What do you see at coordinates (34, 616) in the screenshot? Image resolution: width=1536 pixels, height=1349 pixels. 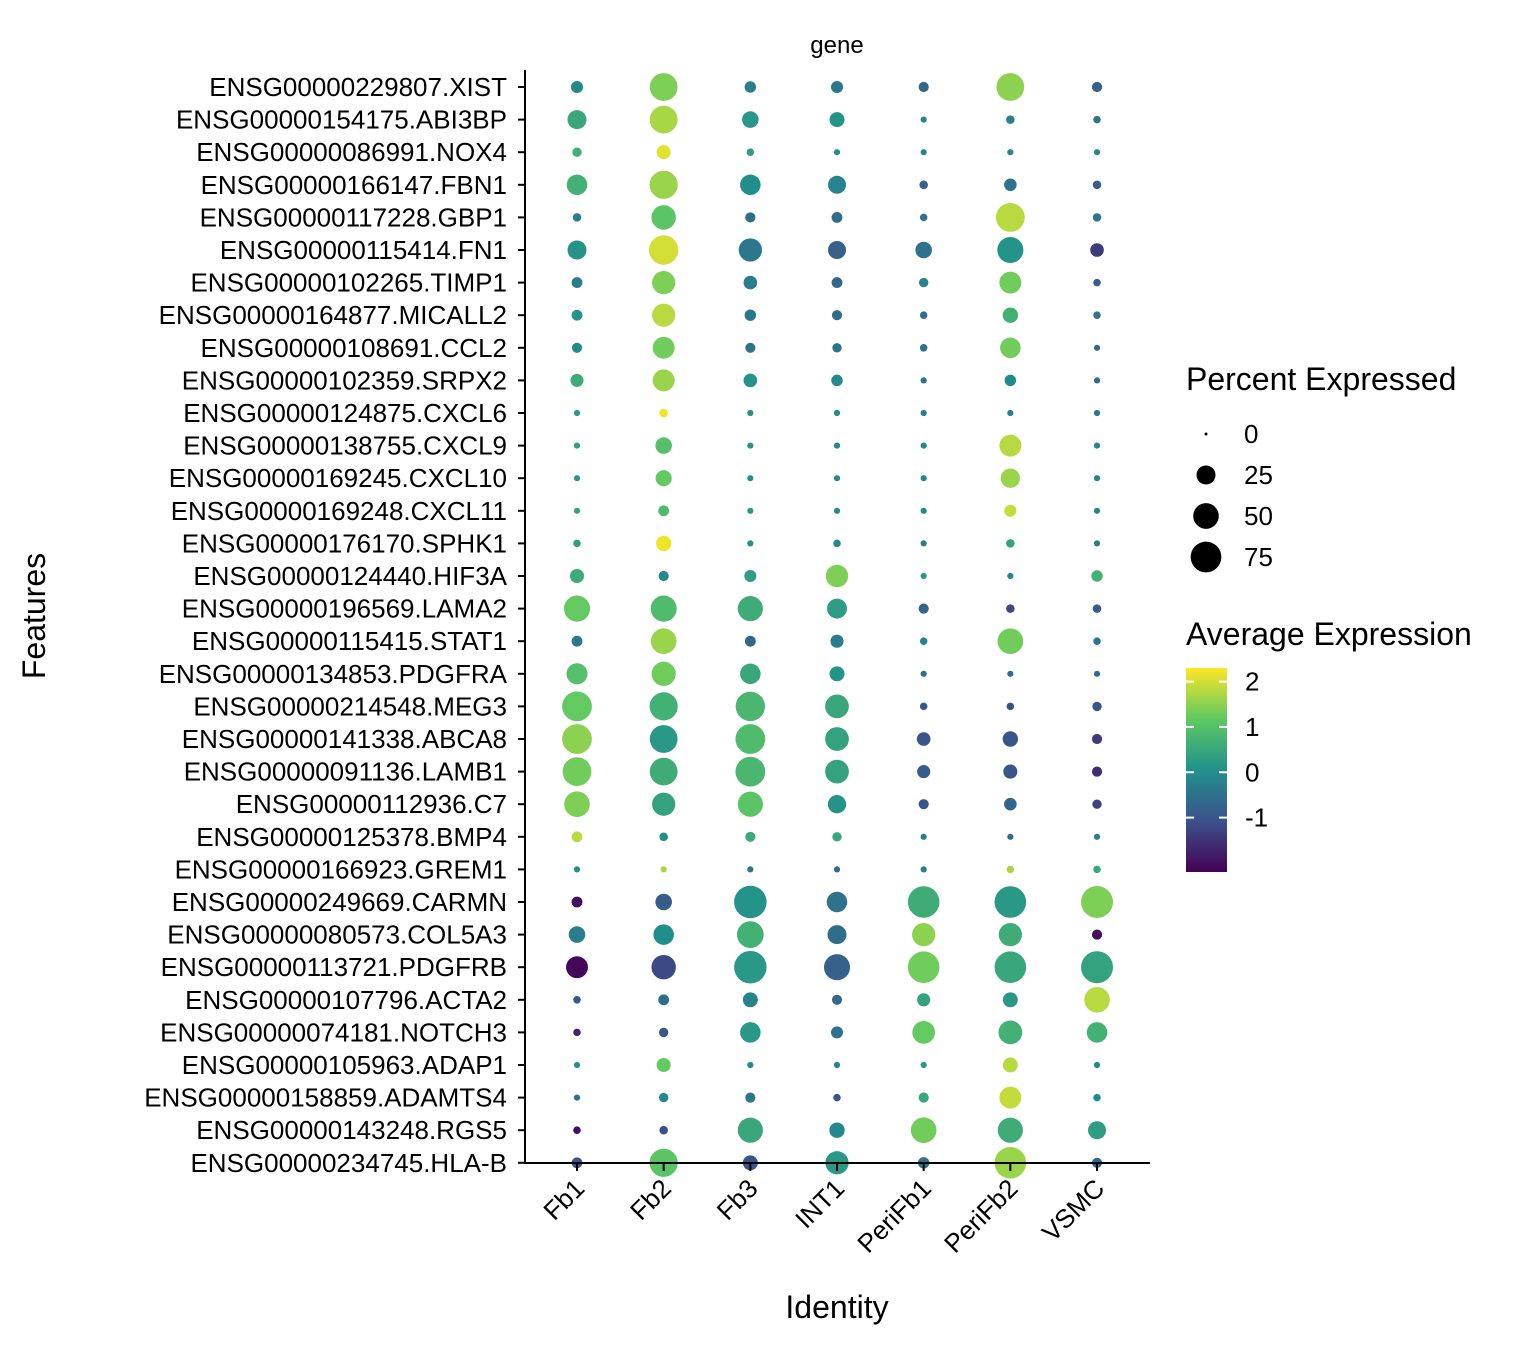 I see `y-axis-title: Features` at bounding box center [34, 616].